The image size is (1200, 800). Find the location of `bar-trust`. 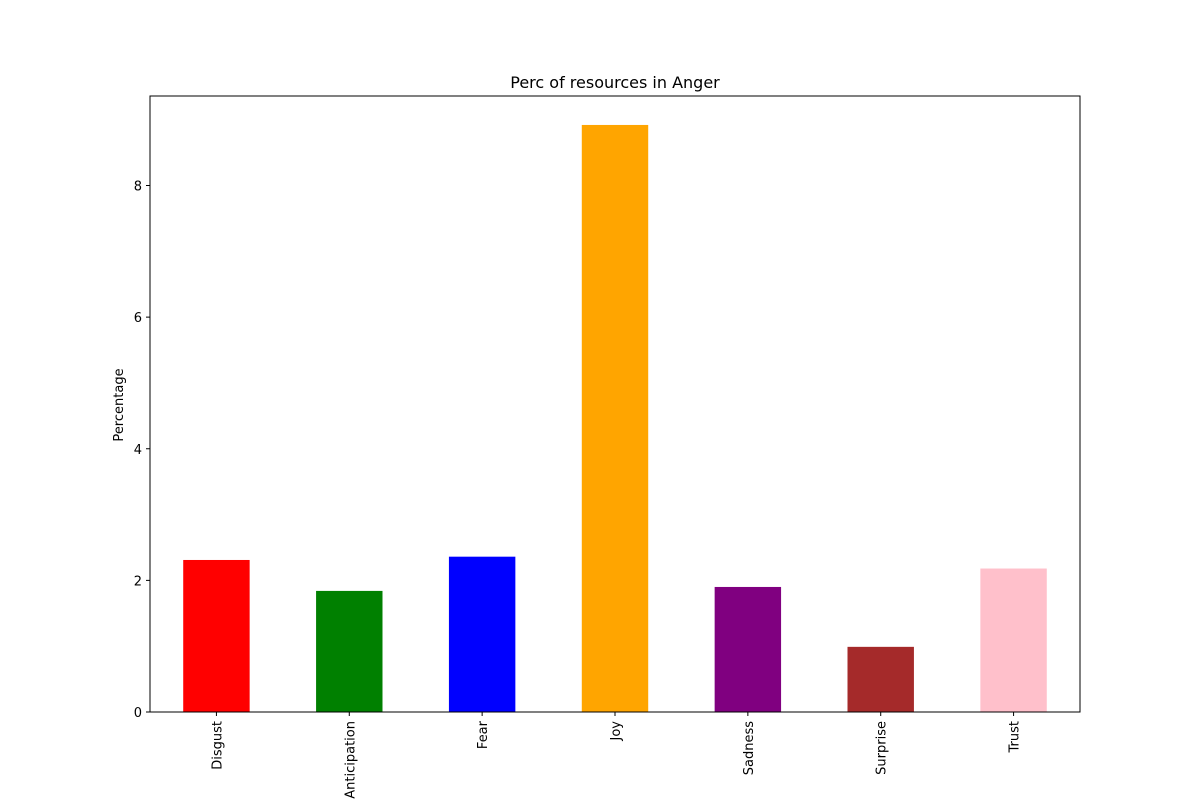

bar-trust is located at coordinates (1013, 640).